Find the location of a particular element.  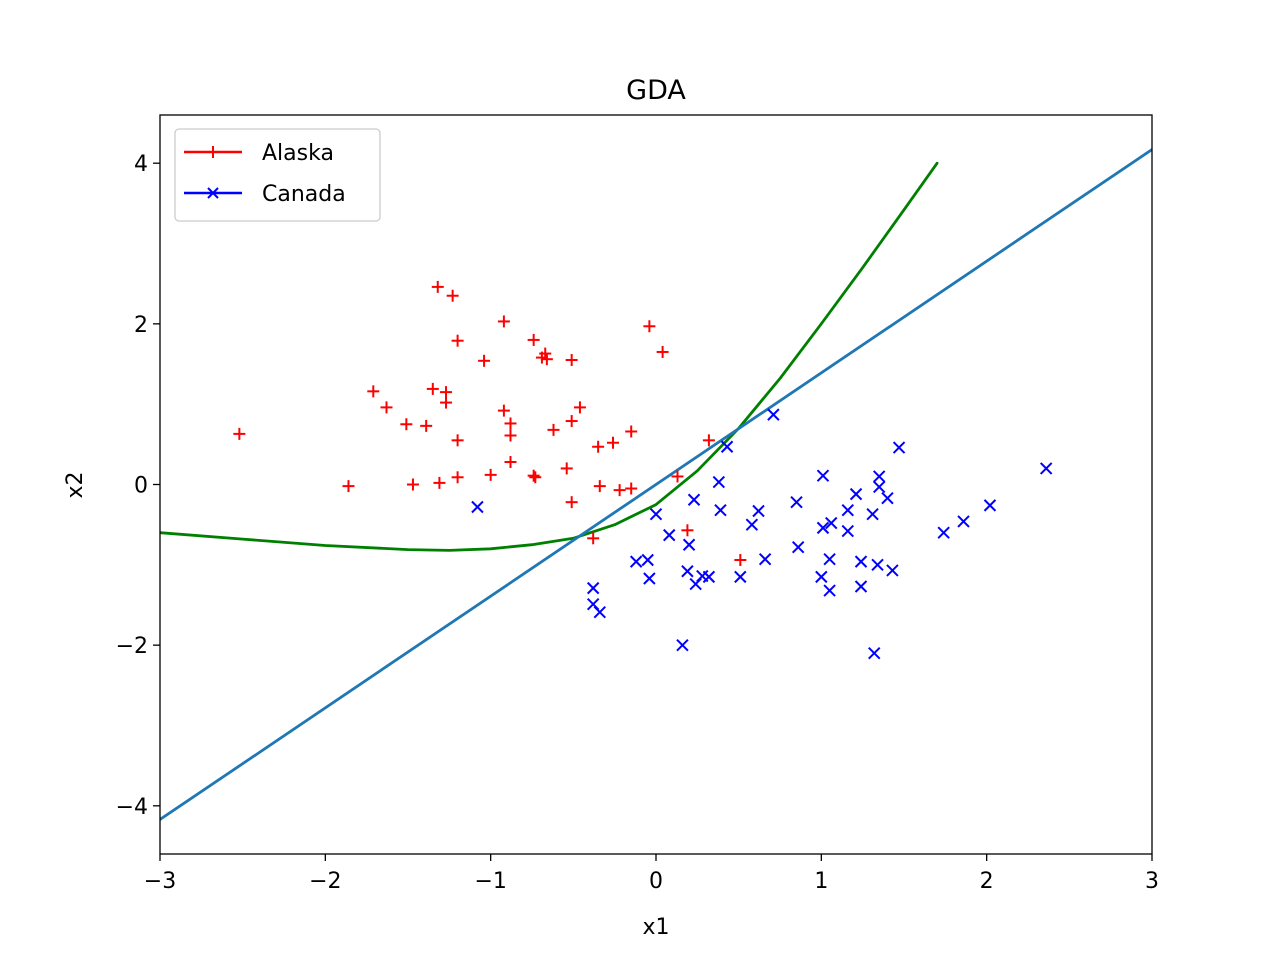

y-tick-label: 0 is located at coordinates (141, 486).